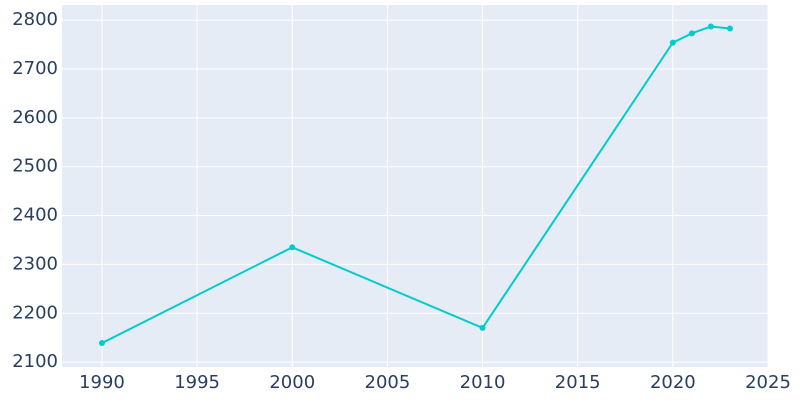 The image size is (800, 400). I want to click on y-tick-label: 2700, so click(35, 68).